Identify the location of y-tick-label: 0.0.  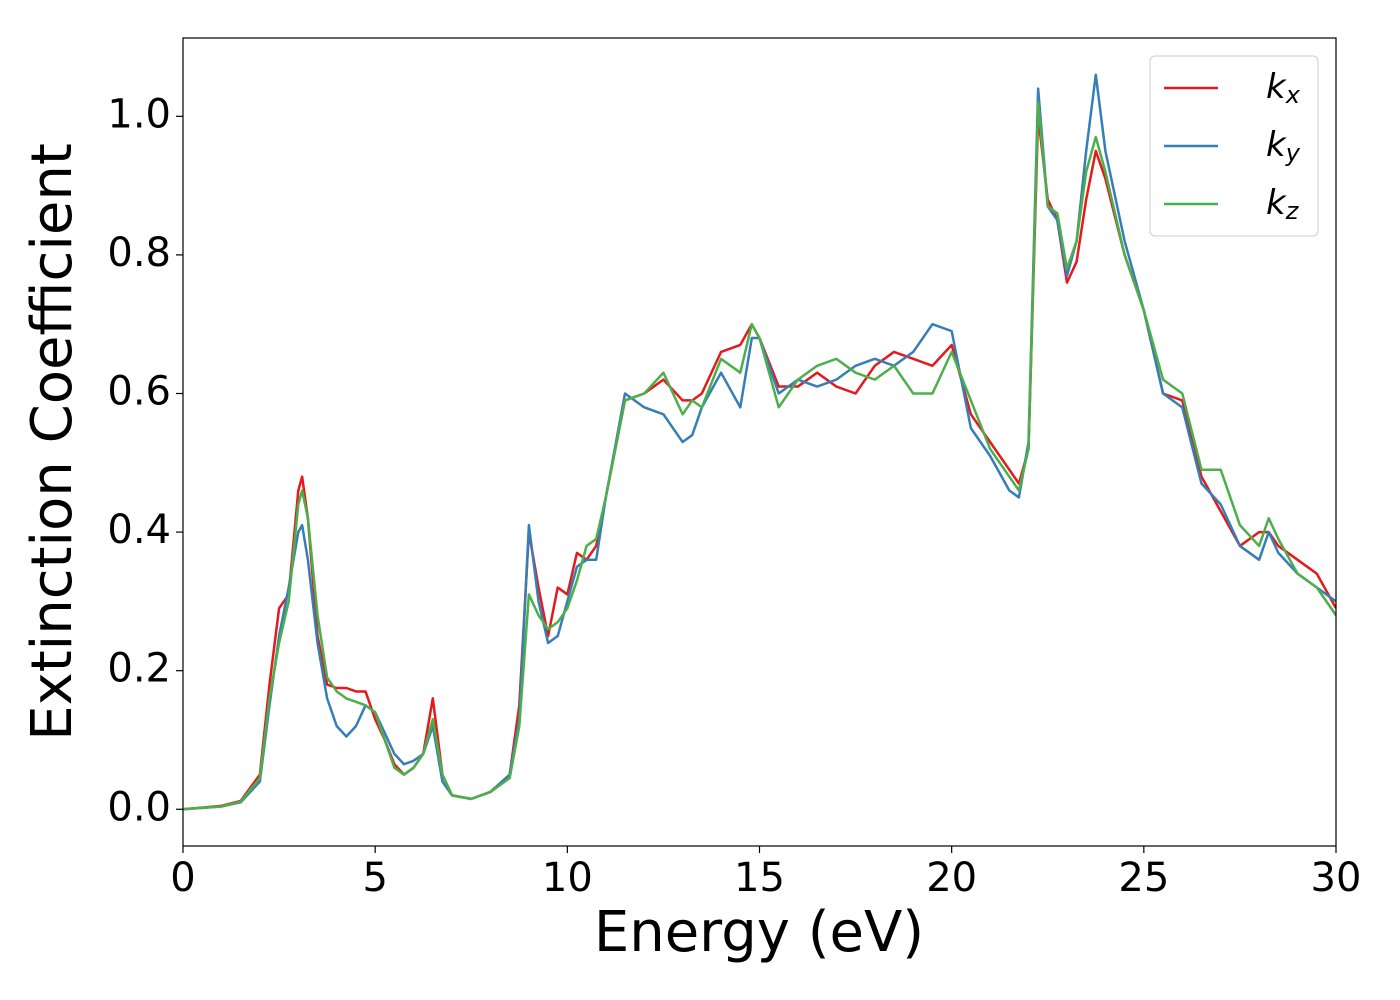
(139, 807).